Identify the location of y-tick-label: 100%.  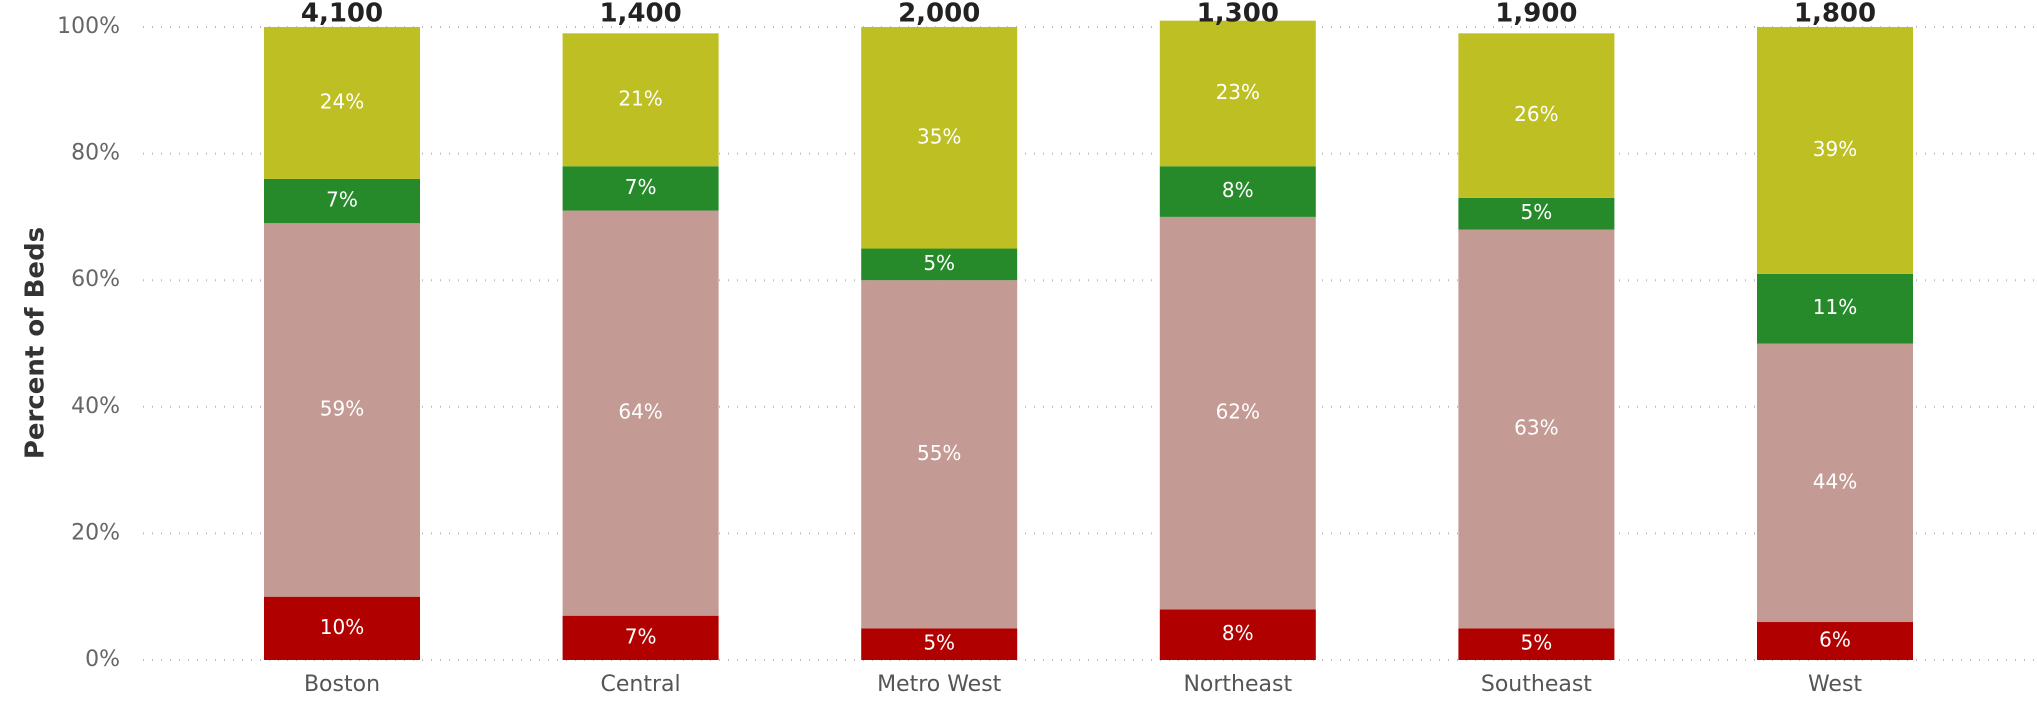
(88, 26).